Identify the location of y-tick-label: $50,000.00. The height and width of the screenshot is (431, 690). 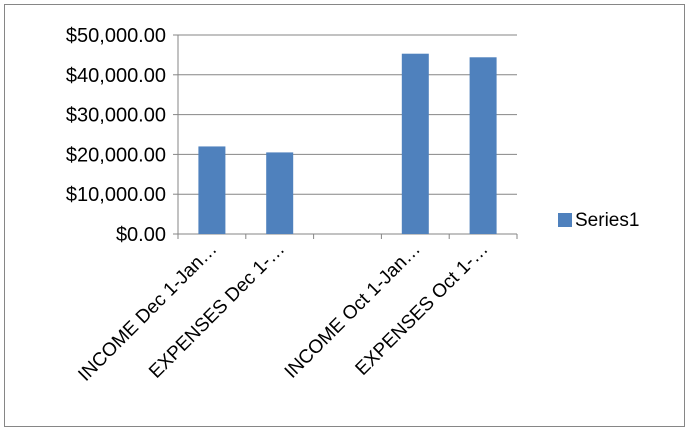
(116, 36).